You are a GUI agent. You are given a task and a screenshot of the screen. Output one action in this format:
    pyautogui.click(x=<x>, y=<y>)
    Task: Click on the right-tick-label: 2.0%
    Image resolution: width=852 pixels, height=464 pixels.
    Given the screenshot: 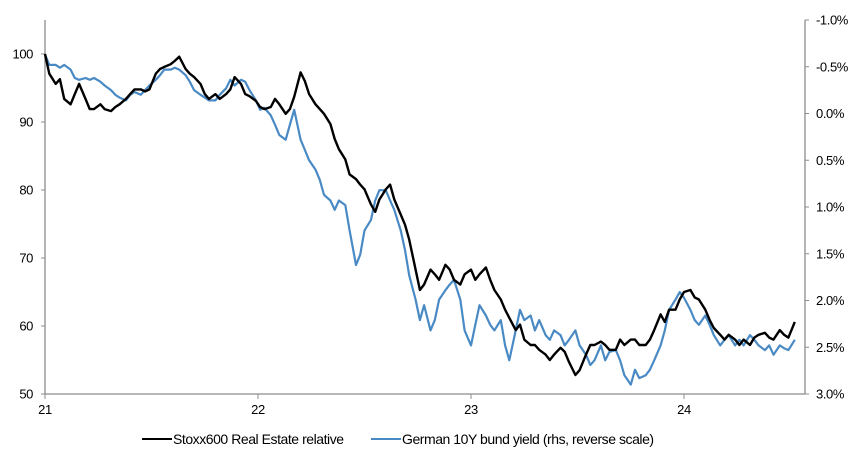 What is the action you would take?
    pyautogui.click(x=830, y=300)
    